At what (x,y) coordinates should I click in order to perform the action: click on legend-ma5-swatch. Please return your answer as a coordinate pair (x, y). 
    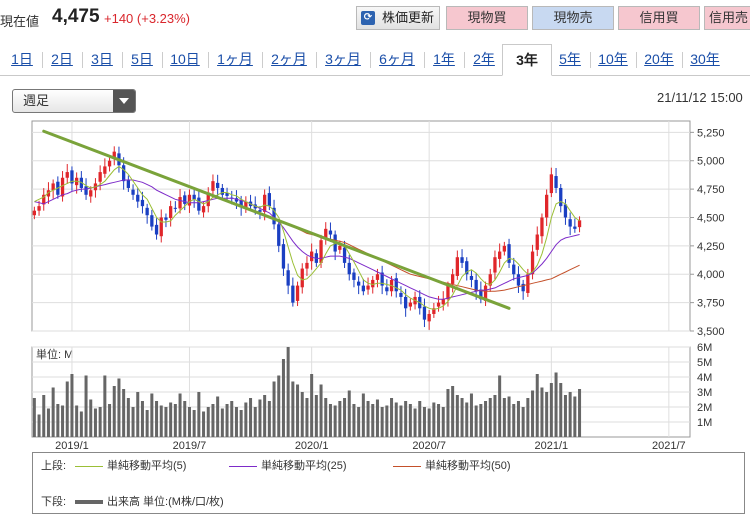
    Looking at the image, I should click on (89, 466).